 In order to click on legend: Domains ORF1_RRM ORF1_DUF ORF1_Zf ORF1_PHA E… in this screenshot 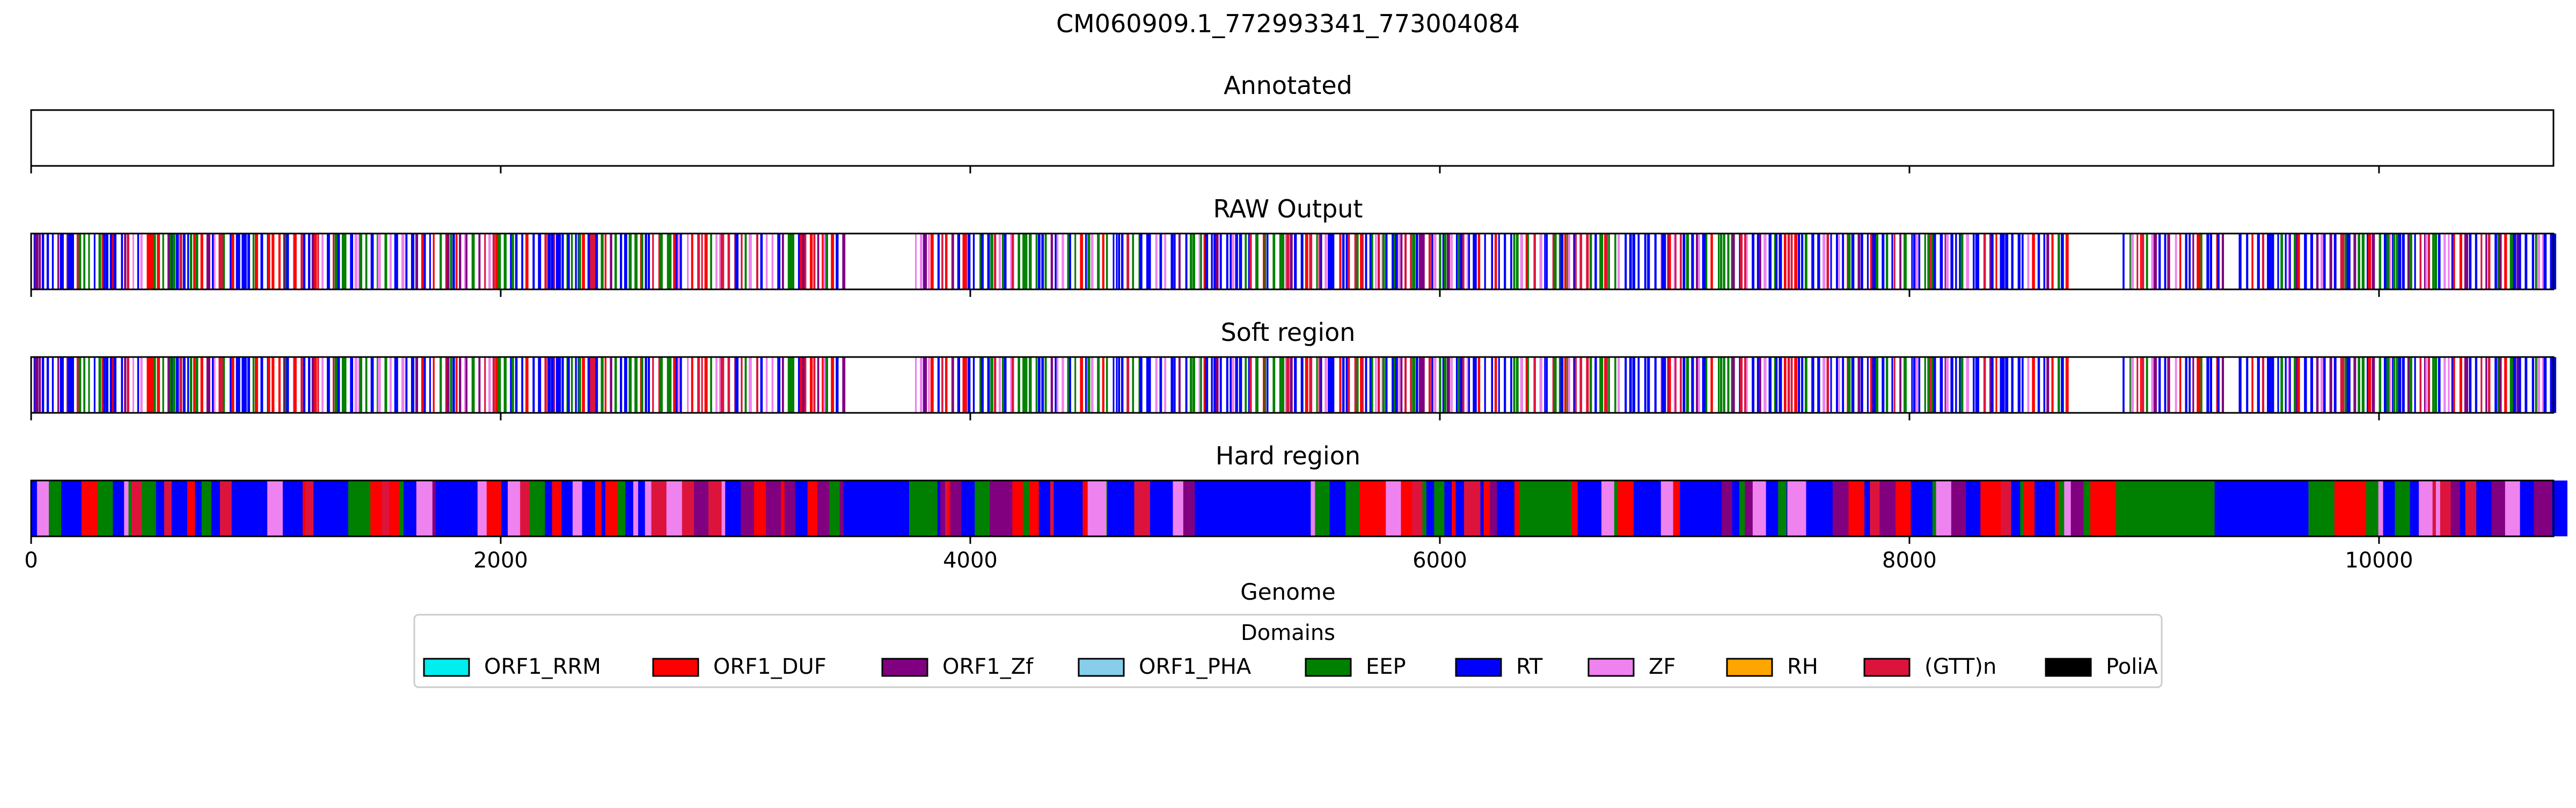, I will do `click(1288, 651)`.